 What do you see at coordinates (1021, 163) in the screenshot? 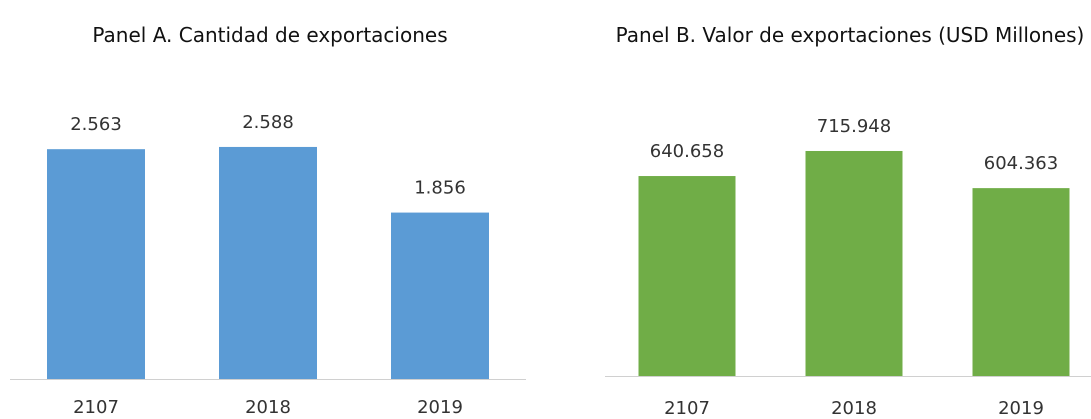
I see `data-label: 604.363` at bounding box center [1021, 163].